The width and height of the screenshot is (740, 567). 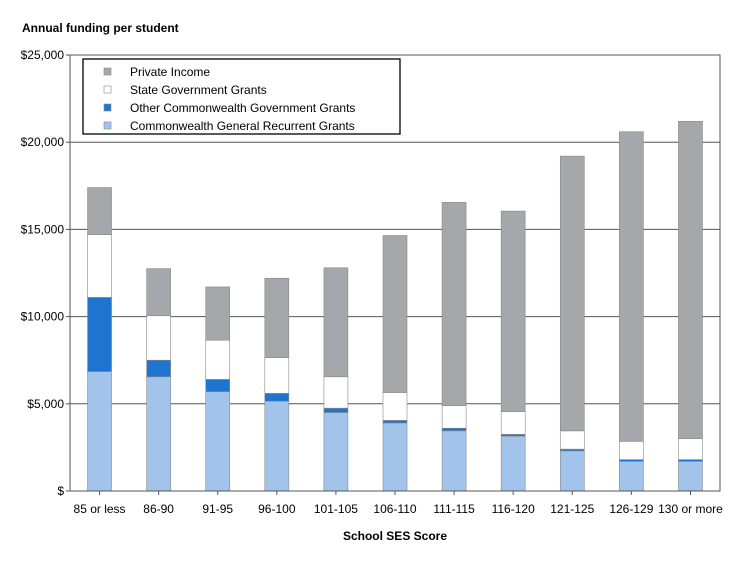 What do you see at coordinates (336, 509) in the screenshot?
I see `x-tick-label: 101-105` at bounding box center [336, 509].